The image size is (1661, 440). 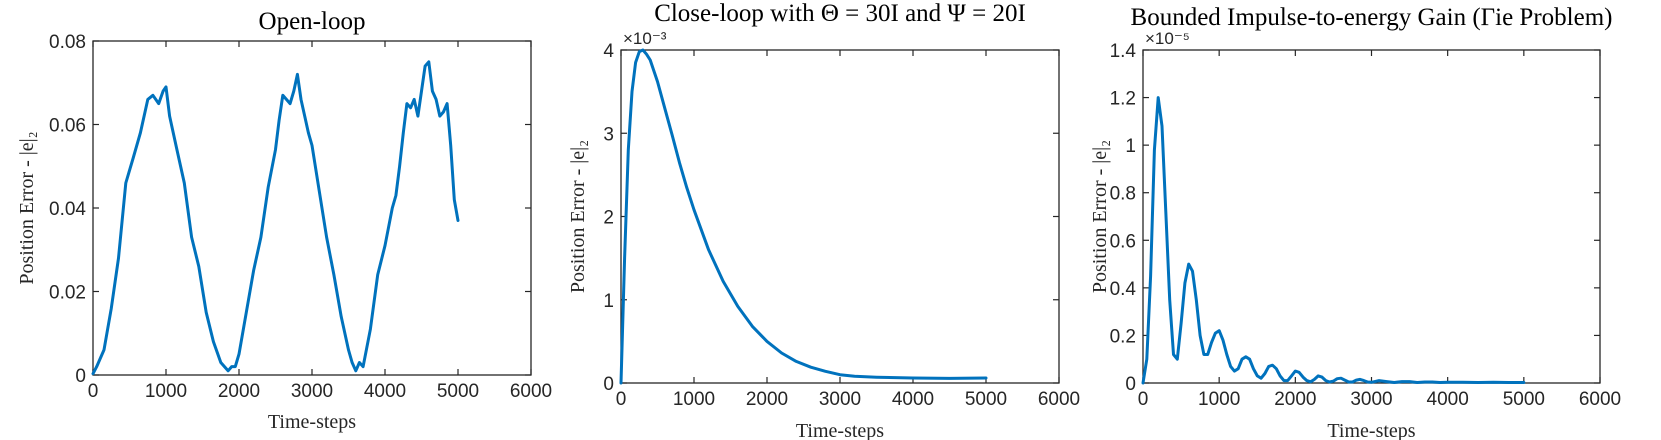 What do you see at coordinates (312, 21) in the screenshot?
I see `chart-title: Open-loop` at bounding box center [312, 21].